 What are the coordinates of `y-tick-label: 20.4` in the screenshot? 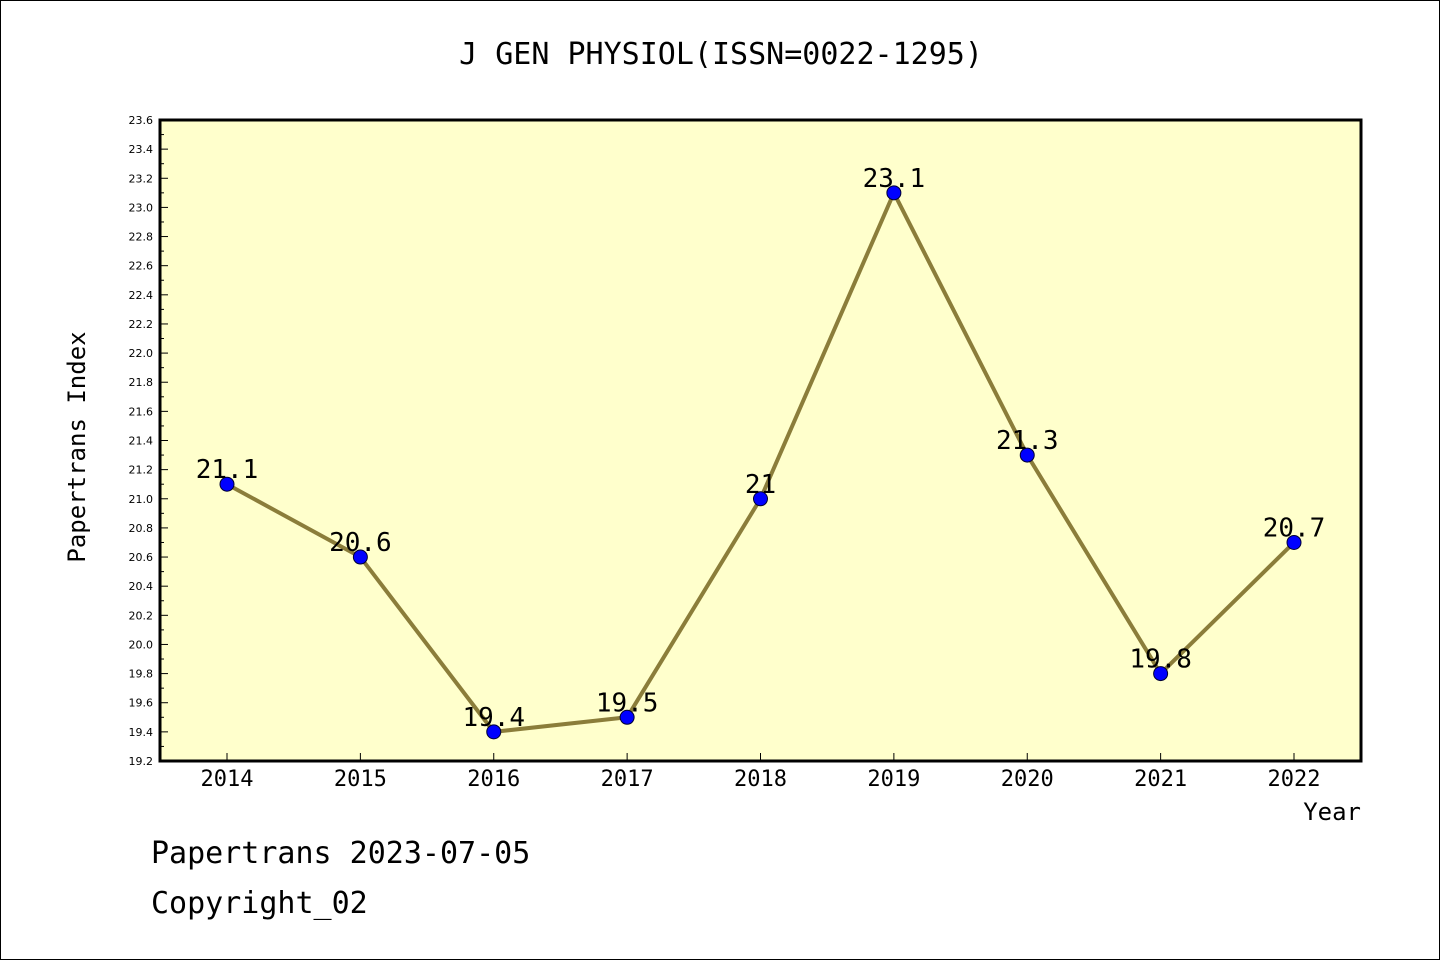 It's located at (141, 586).